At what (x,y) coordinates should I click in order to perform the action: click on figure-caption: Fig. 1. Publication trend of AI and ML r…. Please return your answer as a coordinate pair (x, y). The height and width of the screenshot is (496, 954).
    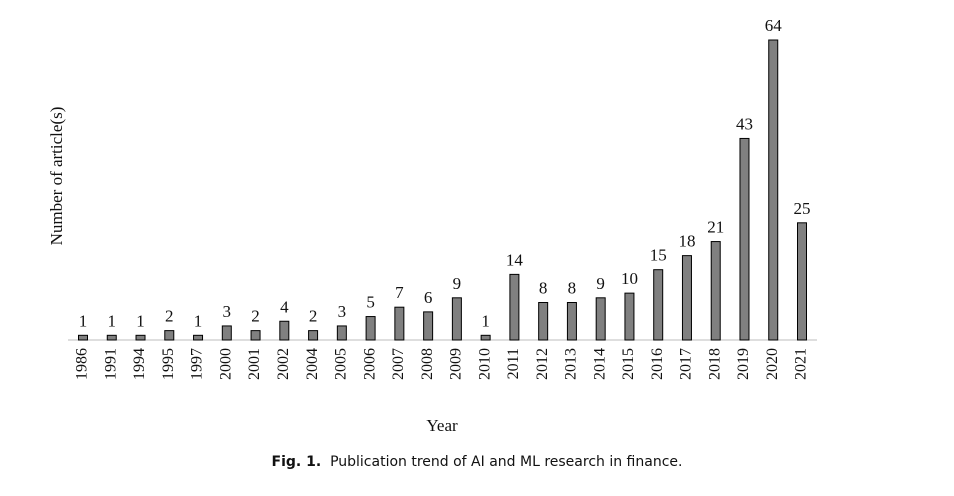
    Looking at the image, I should click on (477, 462).